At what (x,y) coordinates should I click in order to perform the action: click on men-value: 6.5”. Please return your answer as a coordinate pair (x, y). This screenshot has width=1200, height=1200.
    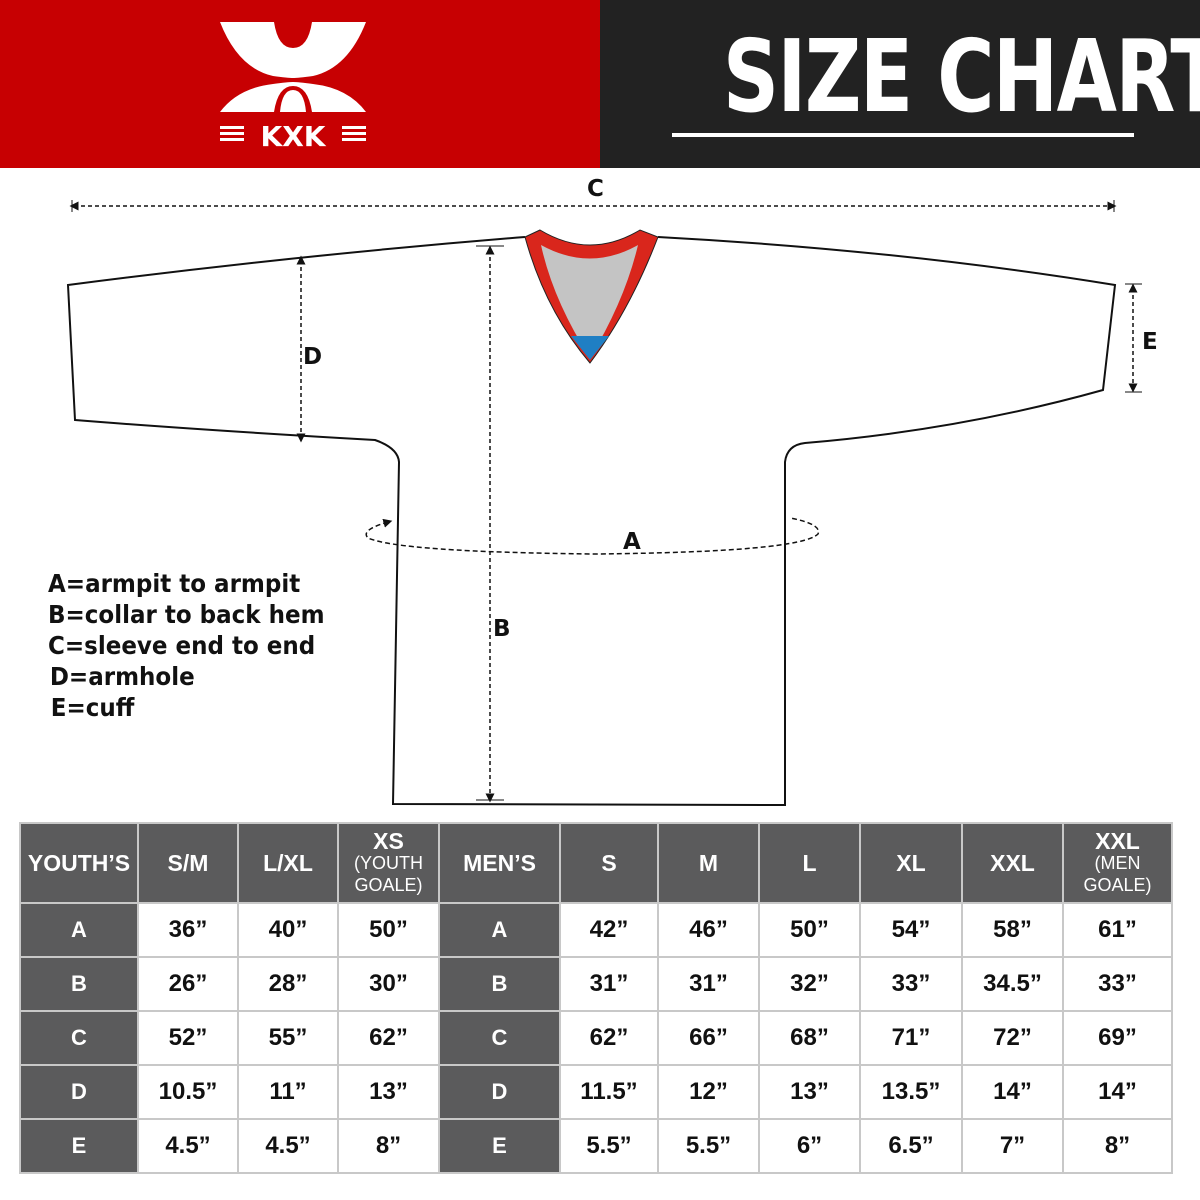
    Looking at the image, I should click on (911, 1146).